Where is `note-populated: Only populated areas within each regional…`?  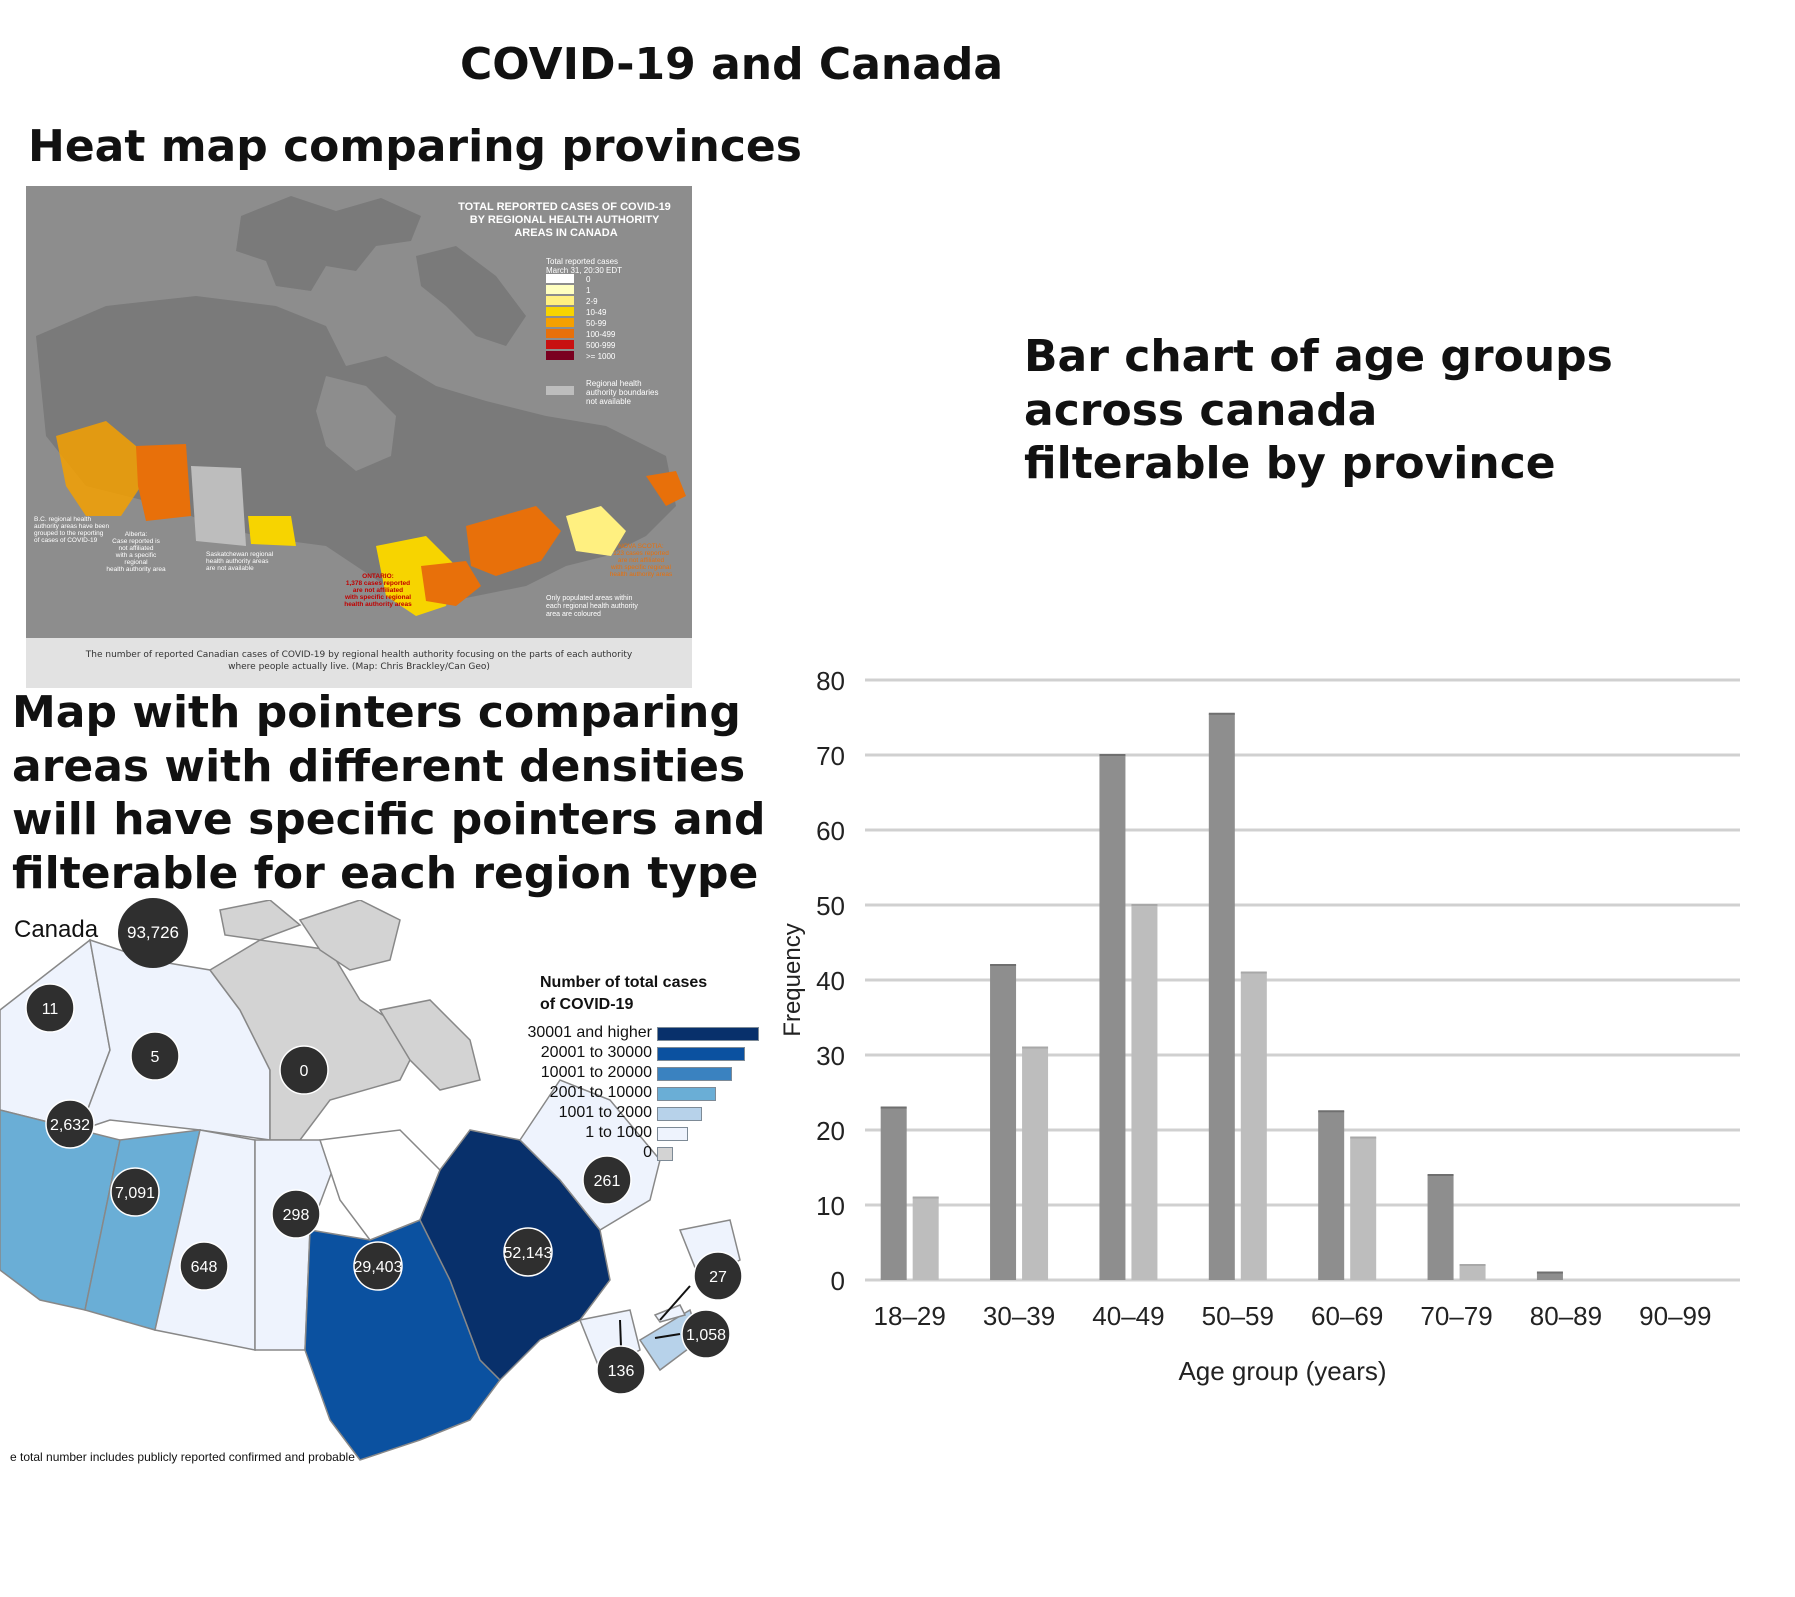
note-populated: Only populated areas within each regional… is located at coordinates (592, 606).